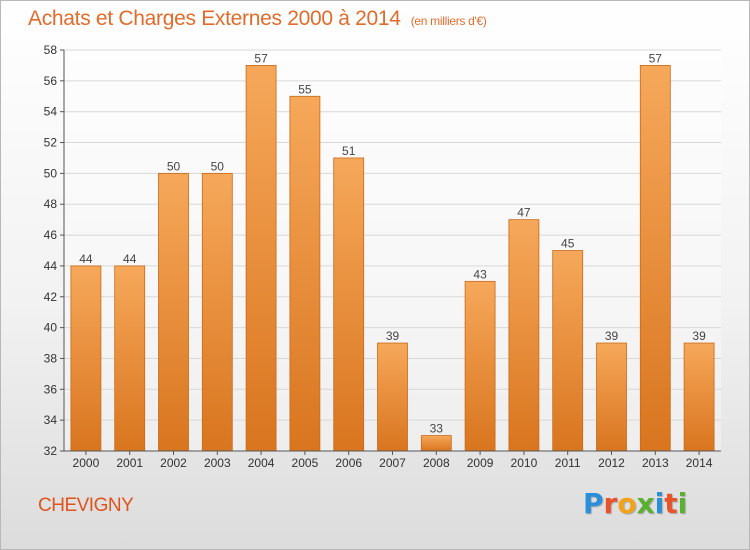 This screenshot has width=750, height=550. Describe the element at coordinates (305, 463) in the screenshot. I see `x-tick-label: 2005` at that location.